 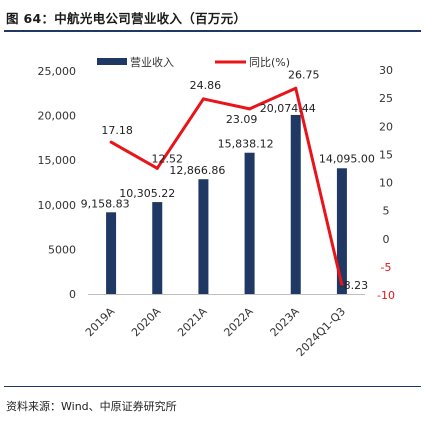 I want to click on left-tick-label: 20,000, so click(x=57, y=116).